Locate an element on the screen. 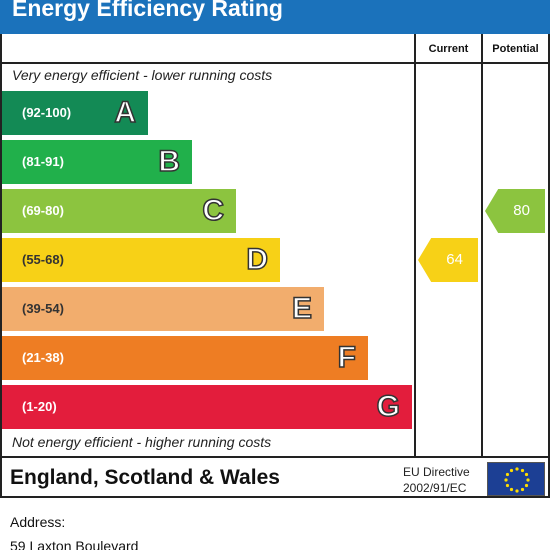 This screenshot has height=550, width=550. band-letter-label: F is located at coordinates (347, 357).